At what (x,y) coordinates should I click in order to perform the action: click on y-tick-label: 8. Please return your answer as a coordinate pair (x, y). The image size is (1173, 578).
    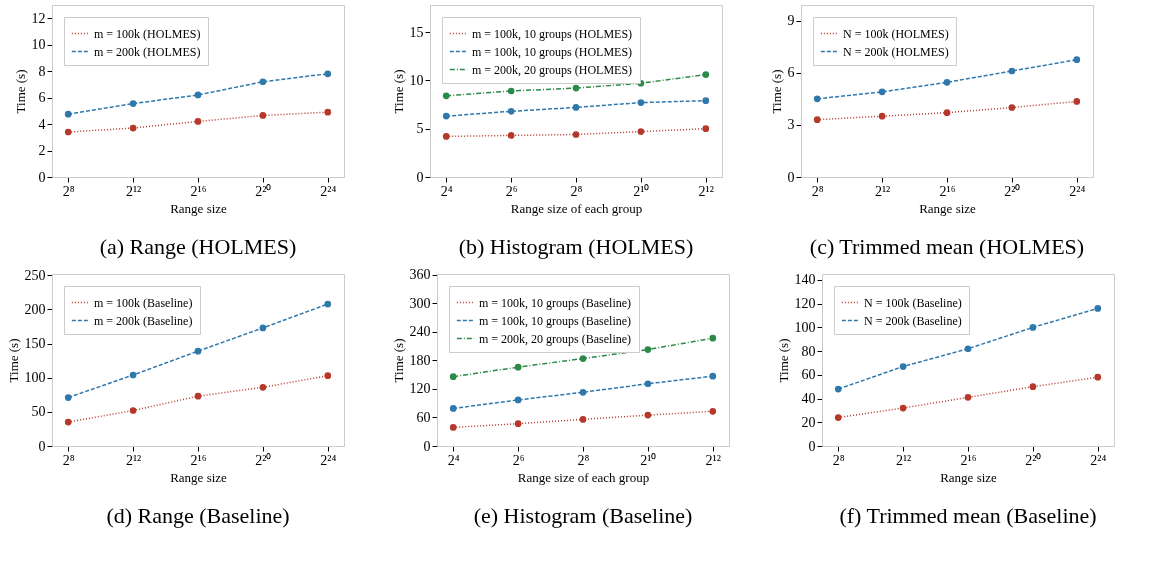
    Looking at the image, I should click on (42, 71).